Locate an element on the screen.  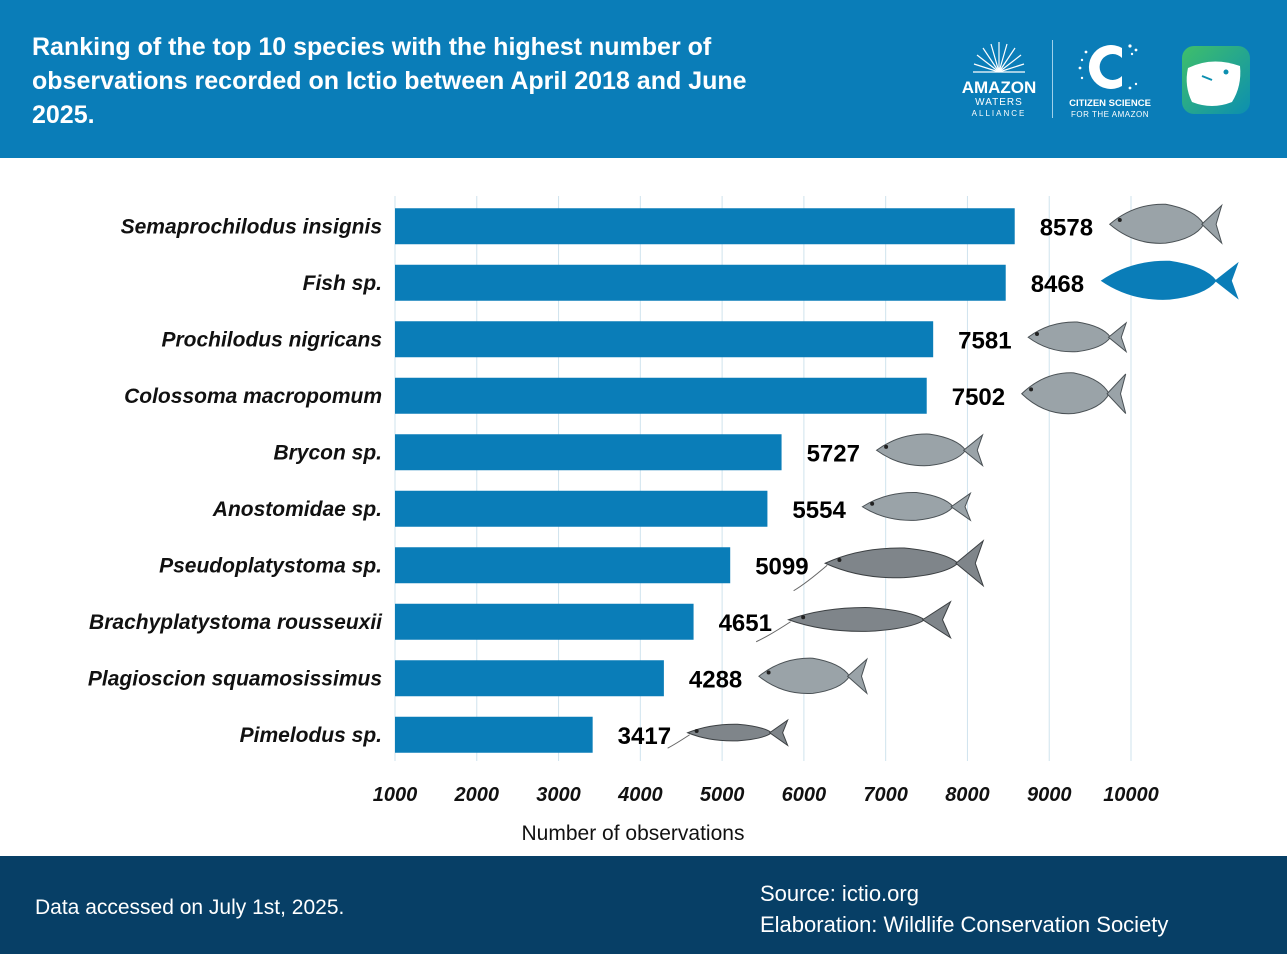
amazon-waters-logo: AMAZON WATERS ALLIANCE is located at coordinates (999, 80).